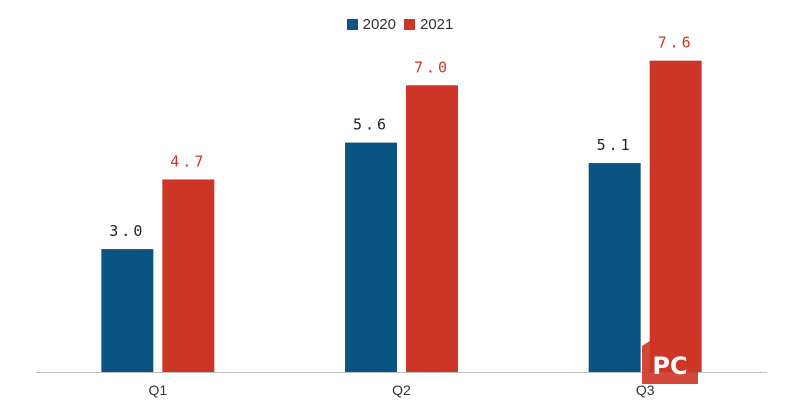 The image size is (800, 402). I want to click on legend-swatch-2021, so click(409, 24).